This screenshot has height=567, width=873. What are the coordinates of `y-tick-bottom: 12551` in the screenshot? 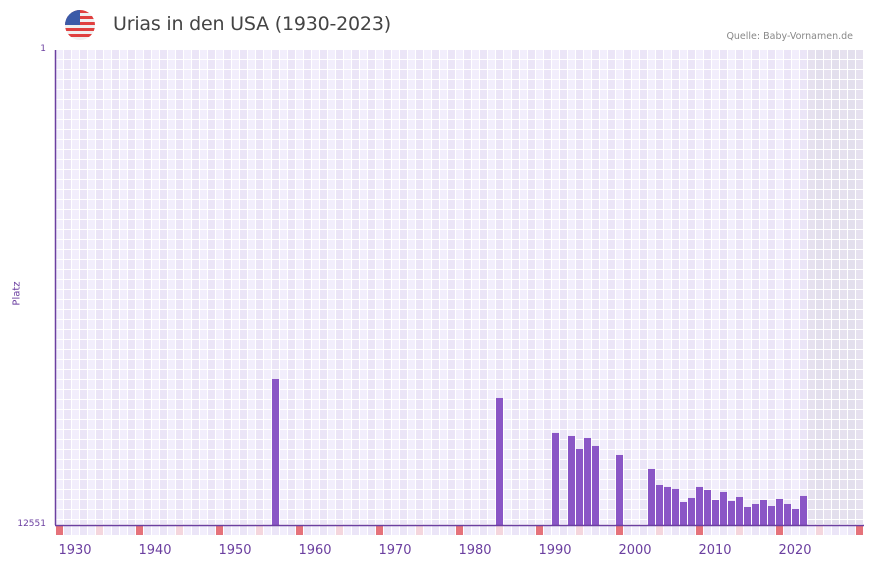 It's located at (31, 524).